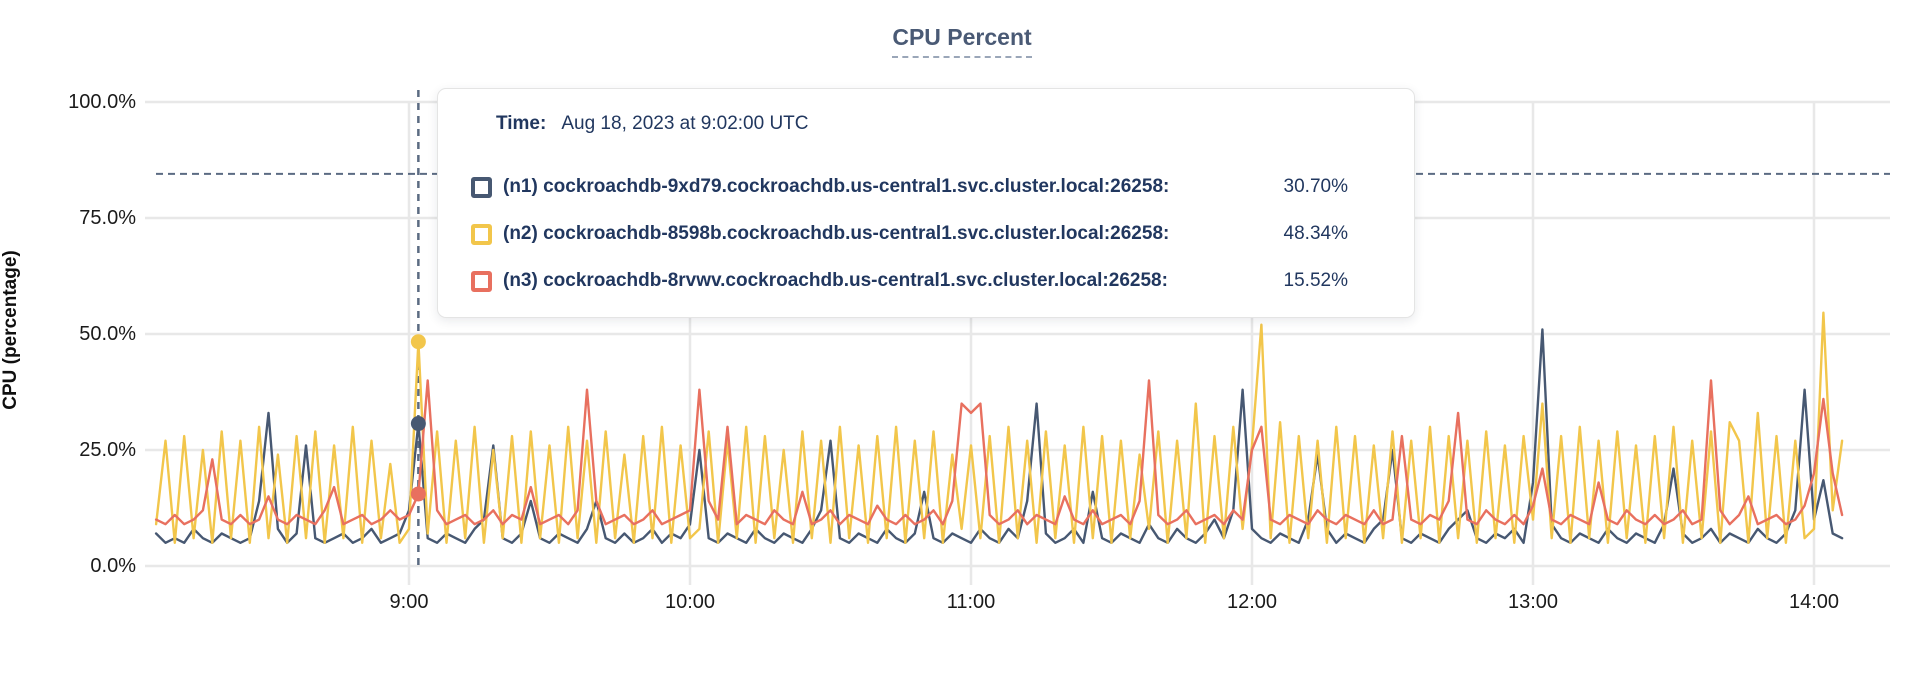 Image resolution: width=1924 pixels, height=694 pixels. I want to click on n1-legend-swatch-icon, so click(481, 187).